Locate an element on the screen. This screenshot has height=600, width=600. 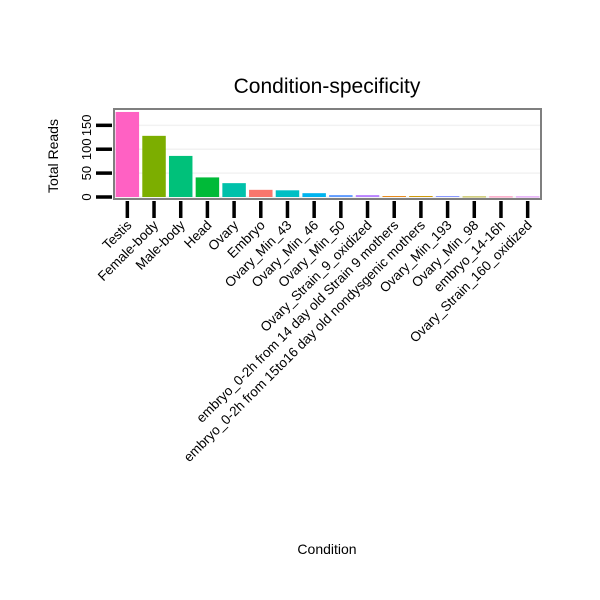
bars is located at coordinates (327, 154).